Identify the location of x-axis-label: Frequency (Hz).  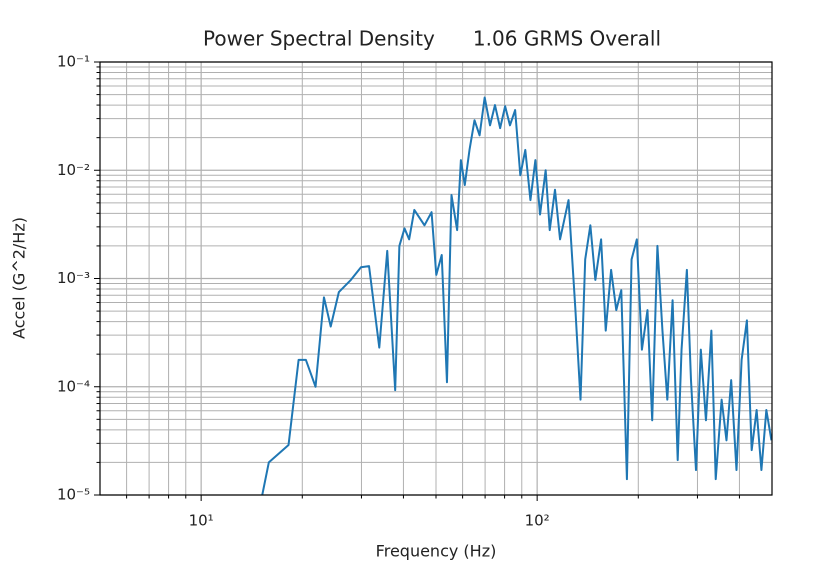
(436, 551).